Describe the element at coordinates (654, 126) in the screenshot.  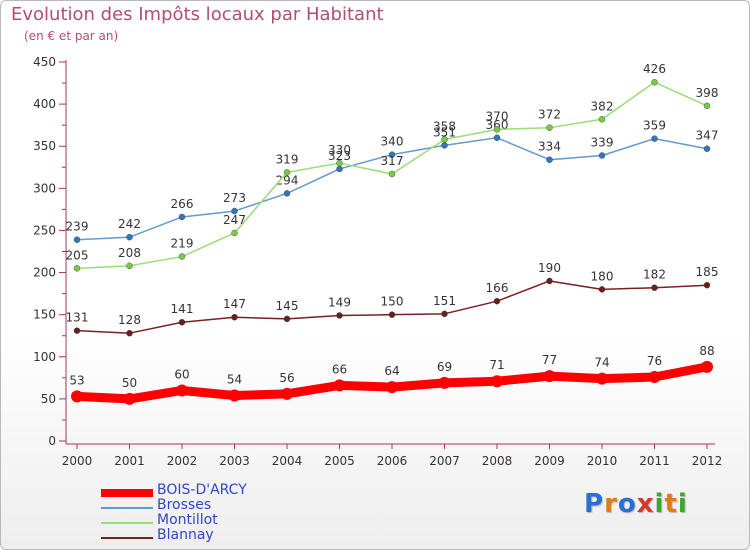
I see `data-label: 359` at that location.